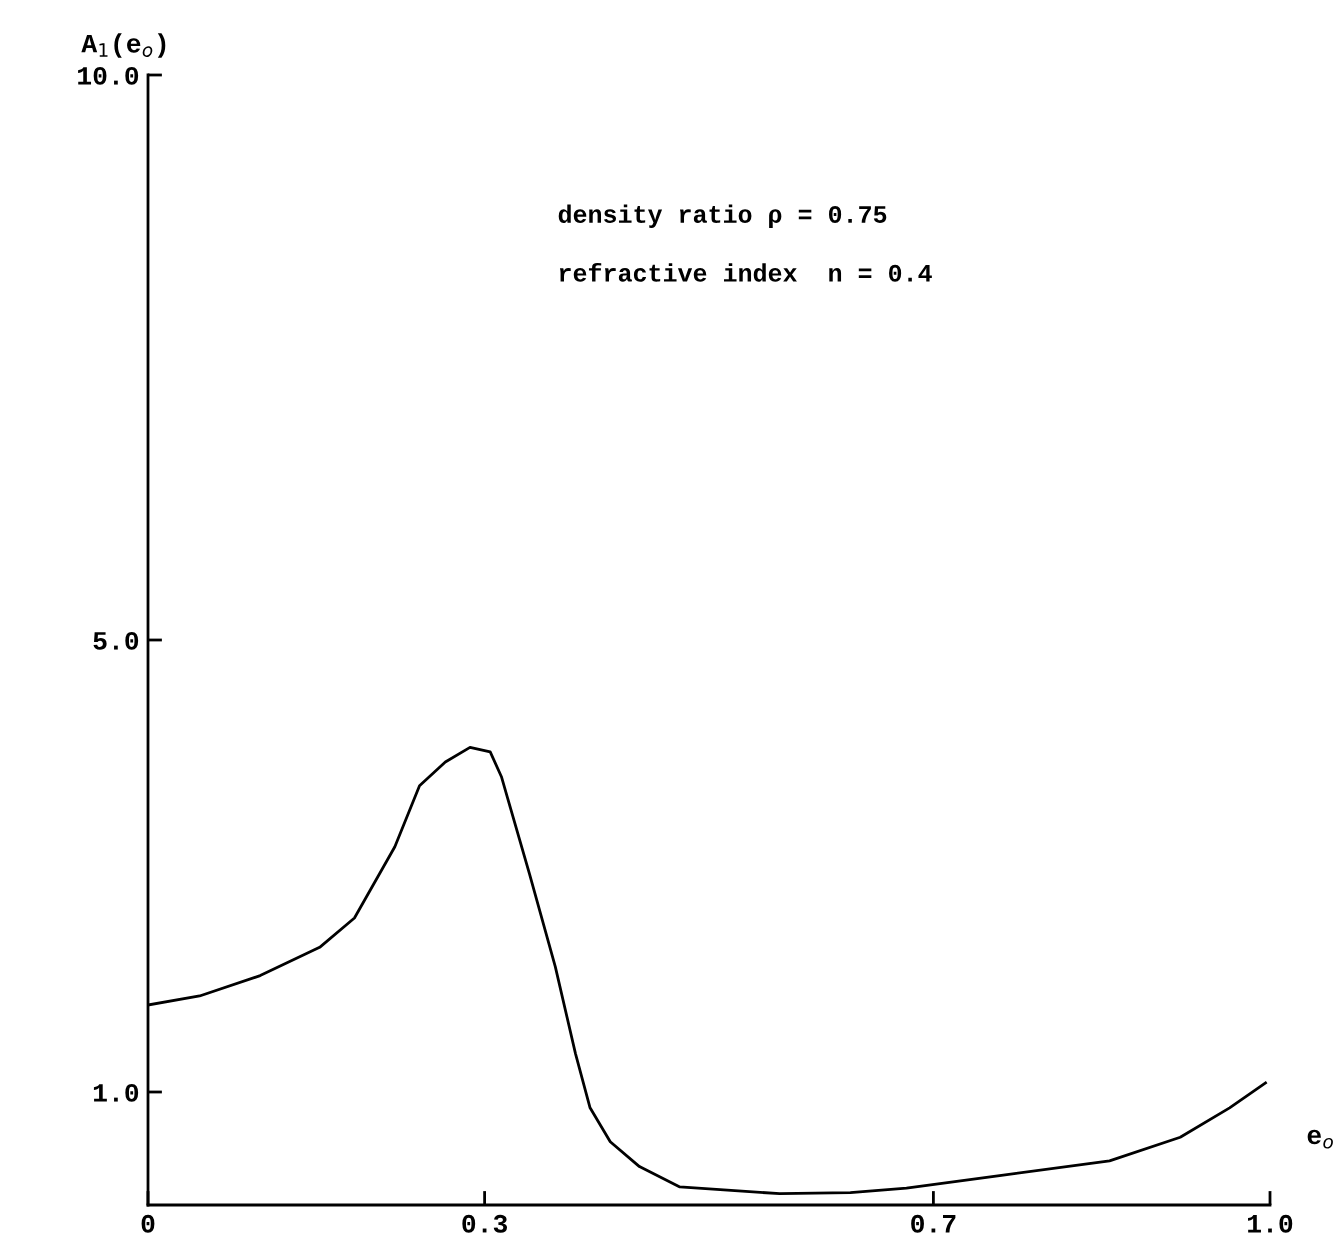 The width and height of the screenshot is (1340, 1257). What do you see at coordinates (1270, 1223) in the screenshot?
I see `x-tick-label: 1.0` at bounding box center [1270, 1223].